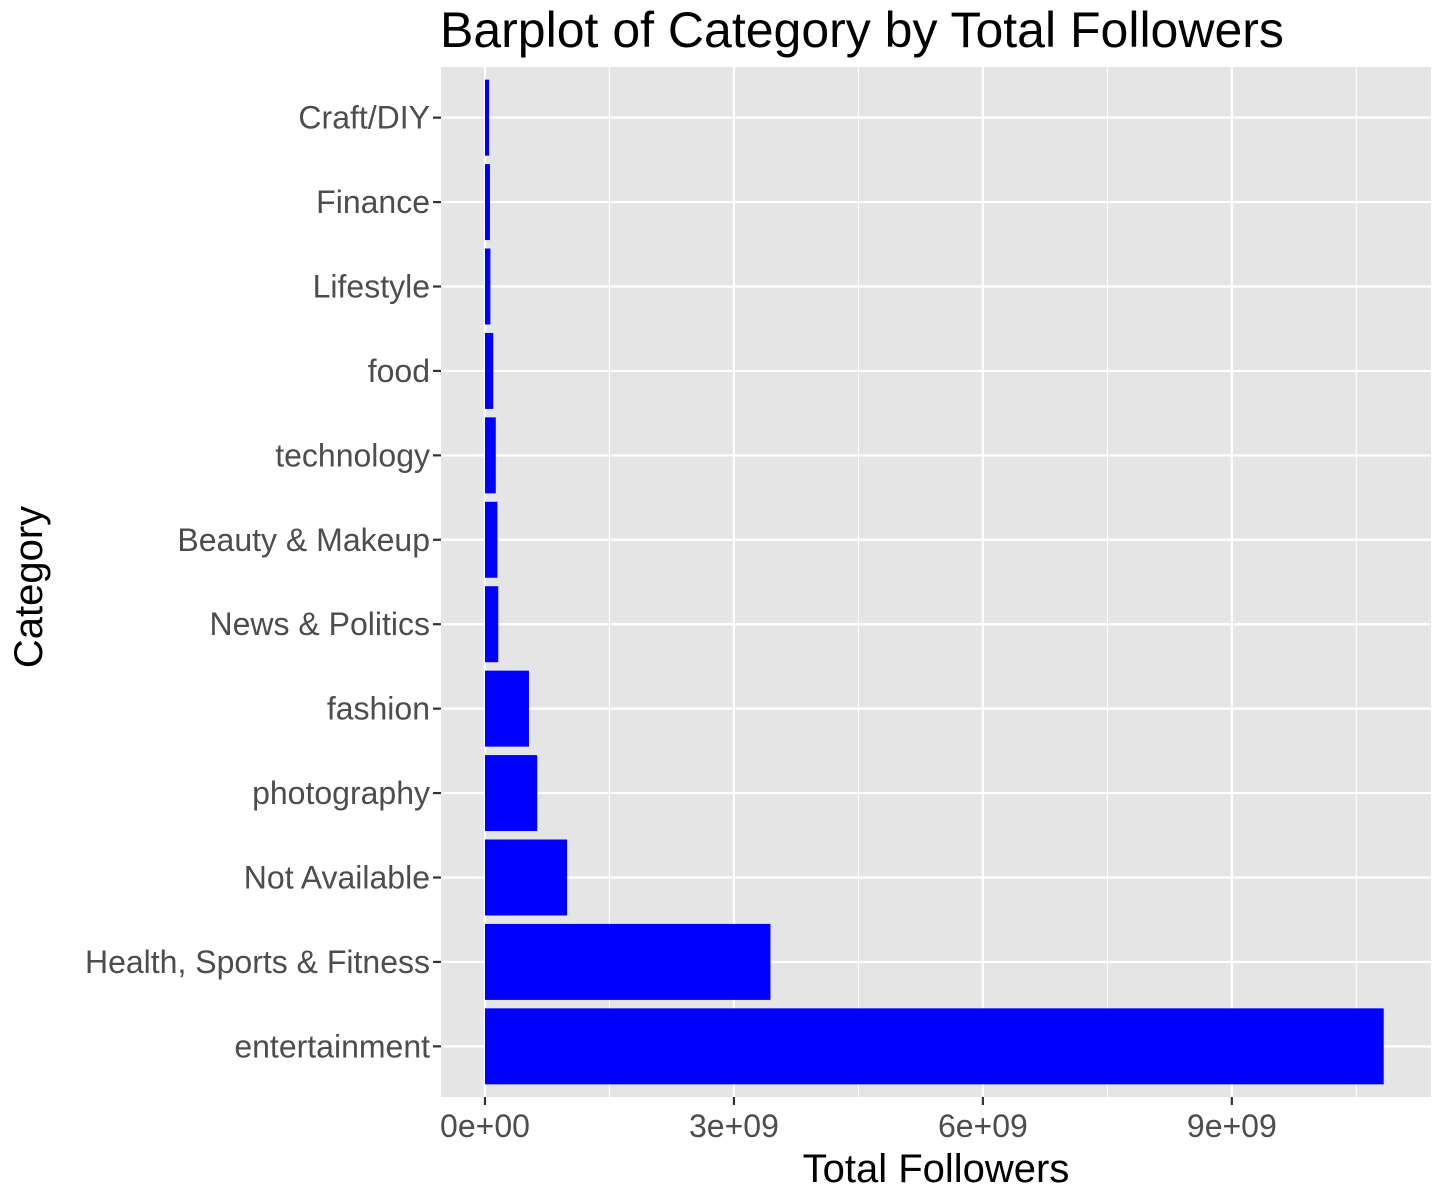 The height and width of the screenshot is (1200, 1440). I want to click on x-tick-label: 3e+09, so click(734, 1126).